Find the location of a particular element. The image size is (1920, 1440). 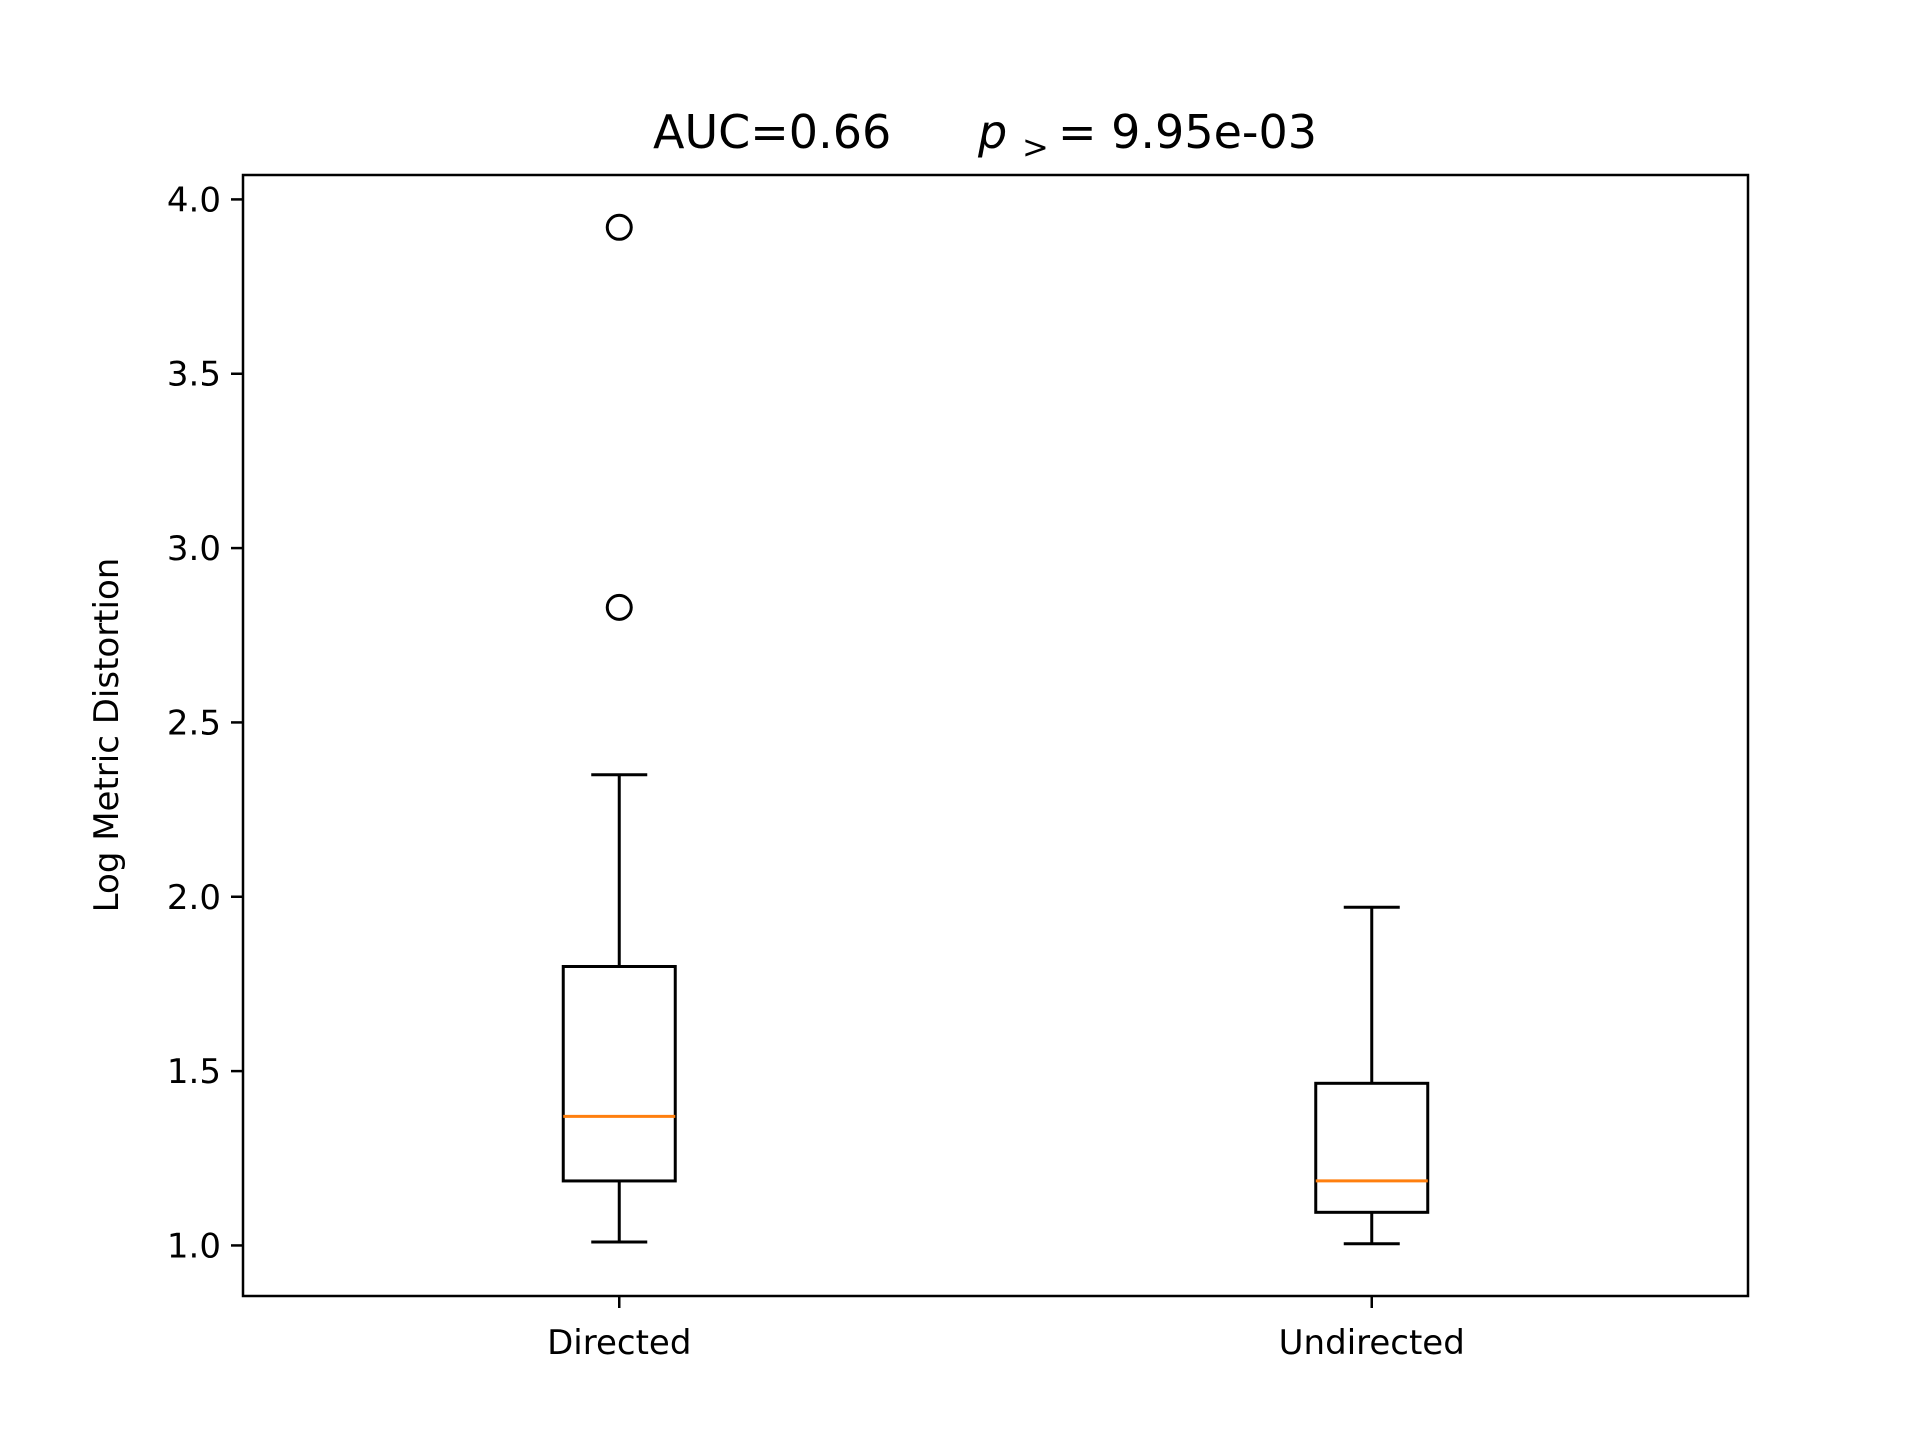

chart-title: AUC=0.66 p > = 9.95e-03 is located at coordinates (985, 135).